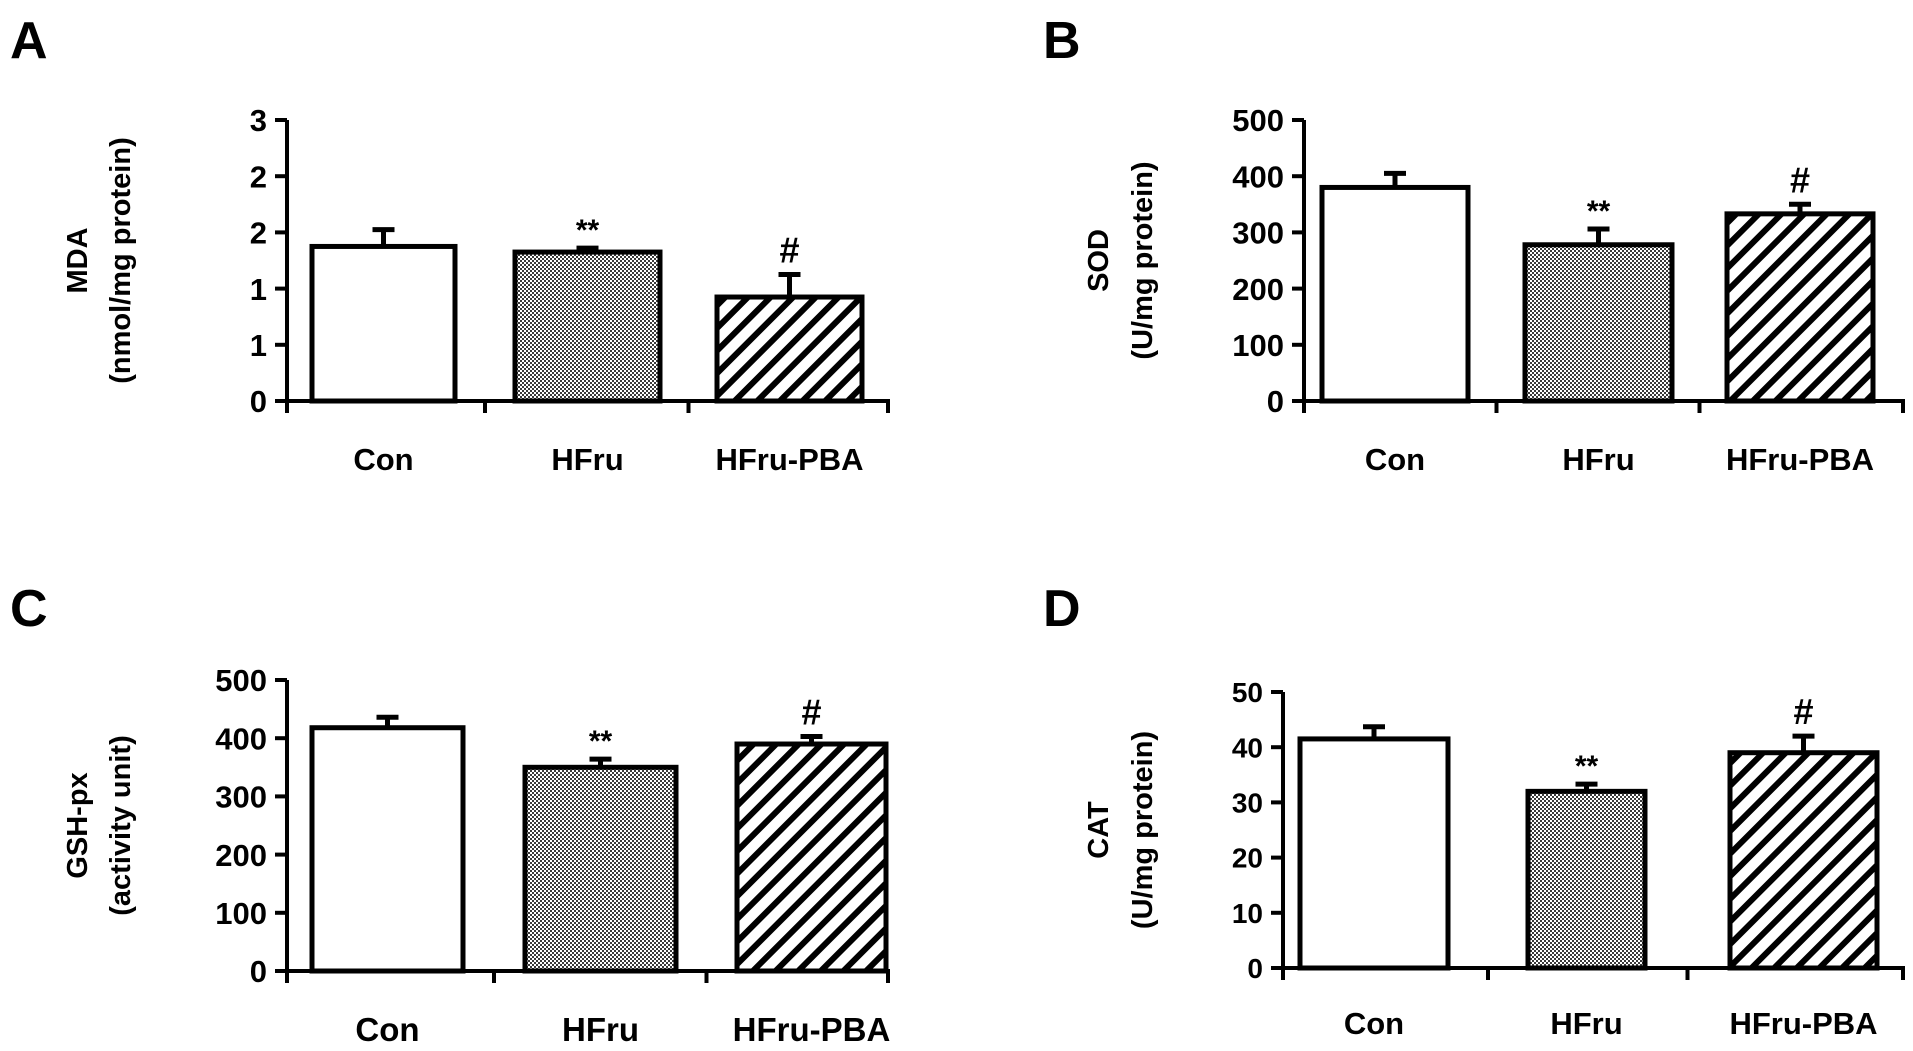  Describe the element at coordinates (1247, 858) in the screenshot. I see `y-tick-label: 20` at that location.